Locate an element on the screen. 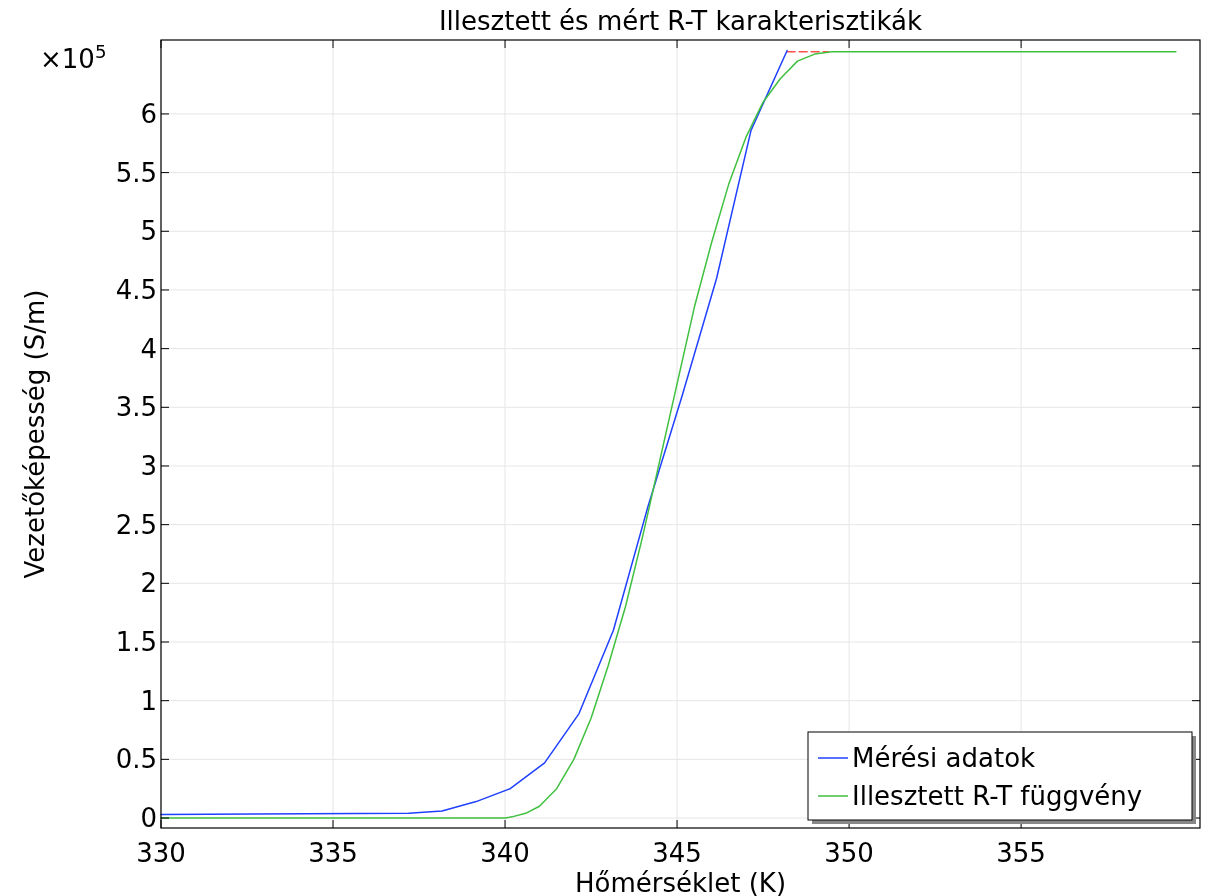  x-tick-label: 340 is located at coordinates (505, 853).